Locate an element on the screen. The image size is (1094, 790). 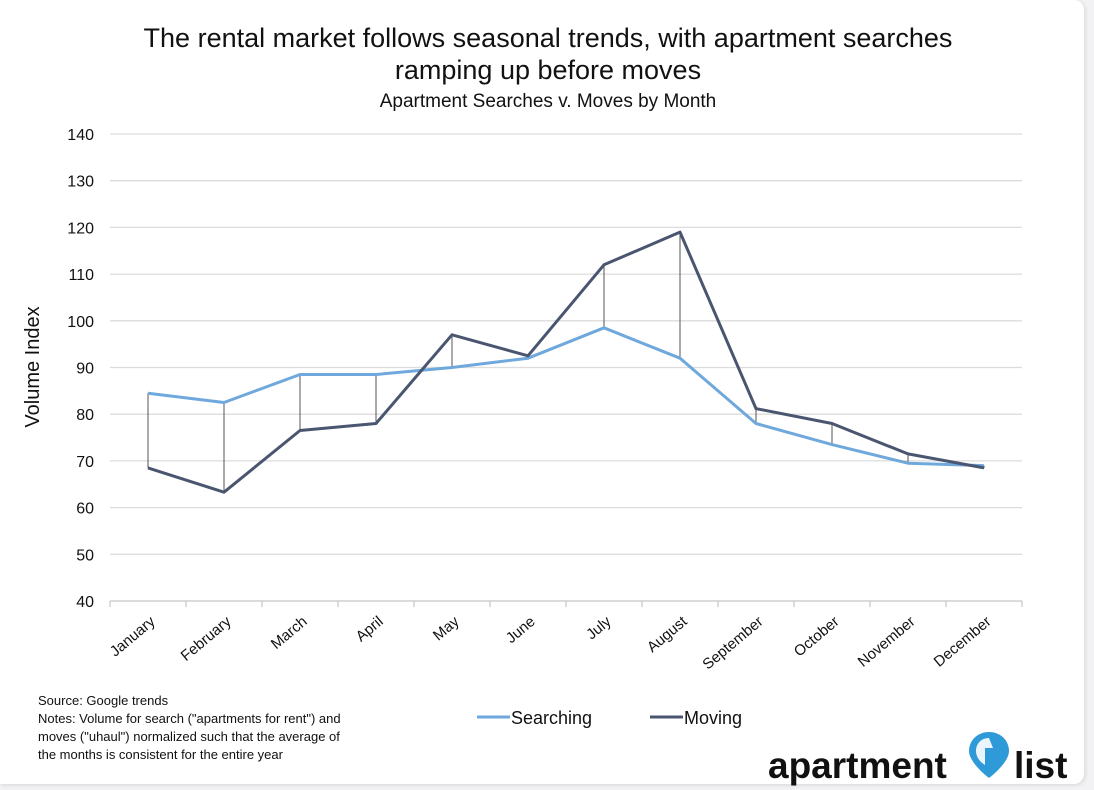
y-tick-label: 110 is located at coordinates (81, 275).